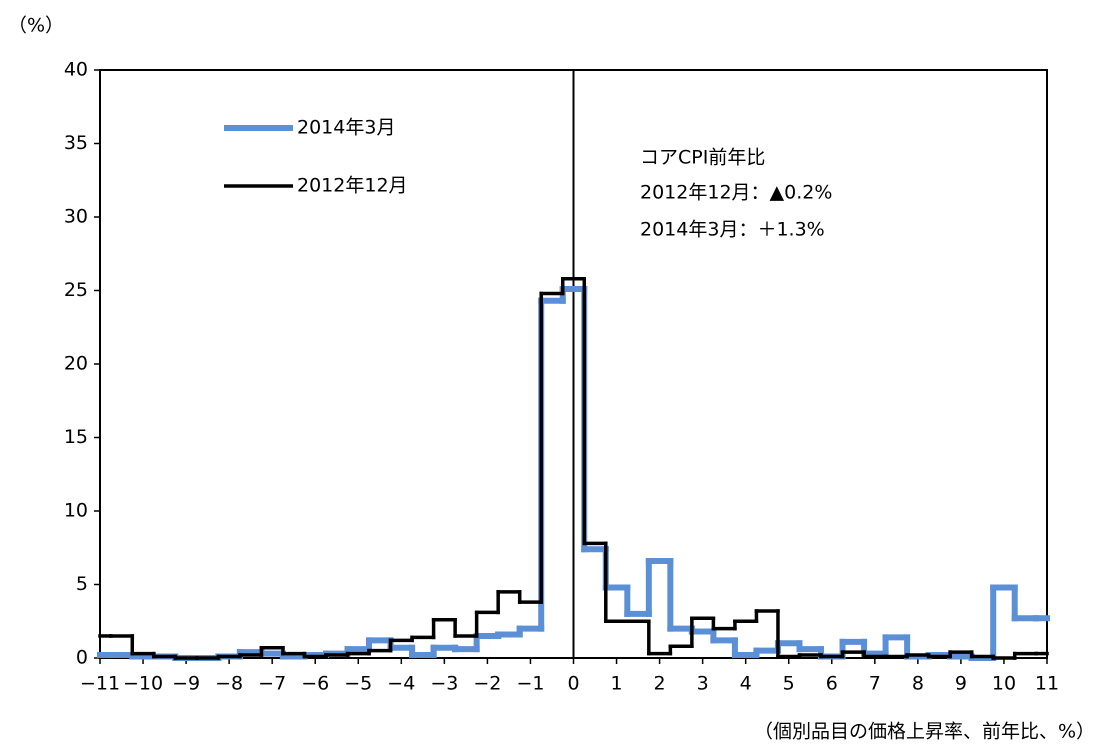  I want to click on y-tick-label: 5, so click(82, 584).